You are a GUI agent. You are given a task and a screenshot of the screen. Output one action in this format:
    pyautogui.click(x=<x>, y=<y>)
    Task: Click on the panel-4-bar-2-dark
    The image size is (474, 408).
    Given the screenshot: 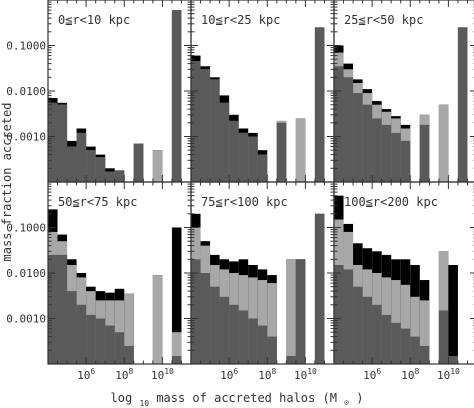 What is the action you would take?
    pyautogui.click(x=62, y=309)
    